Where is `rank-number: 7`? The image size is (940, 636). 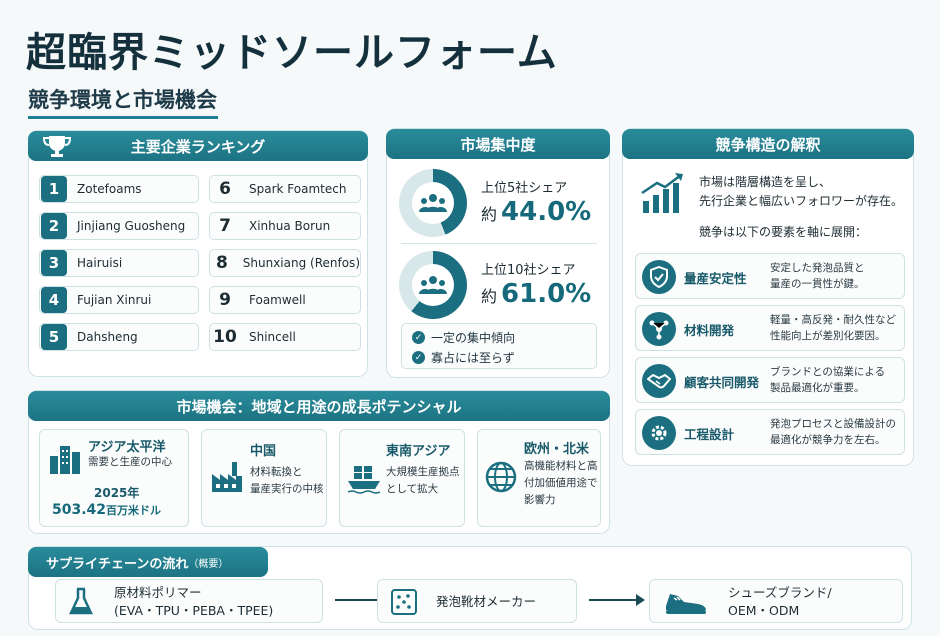
rank-number: 7 is located at coordinates (225, 226).